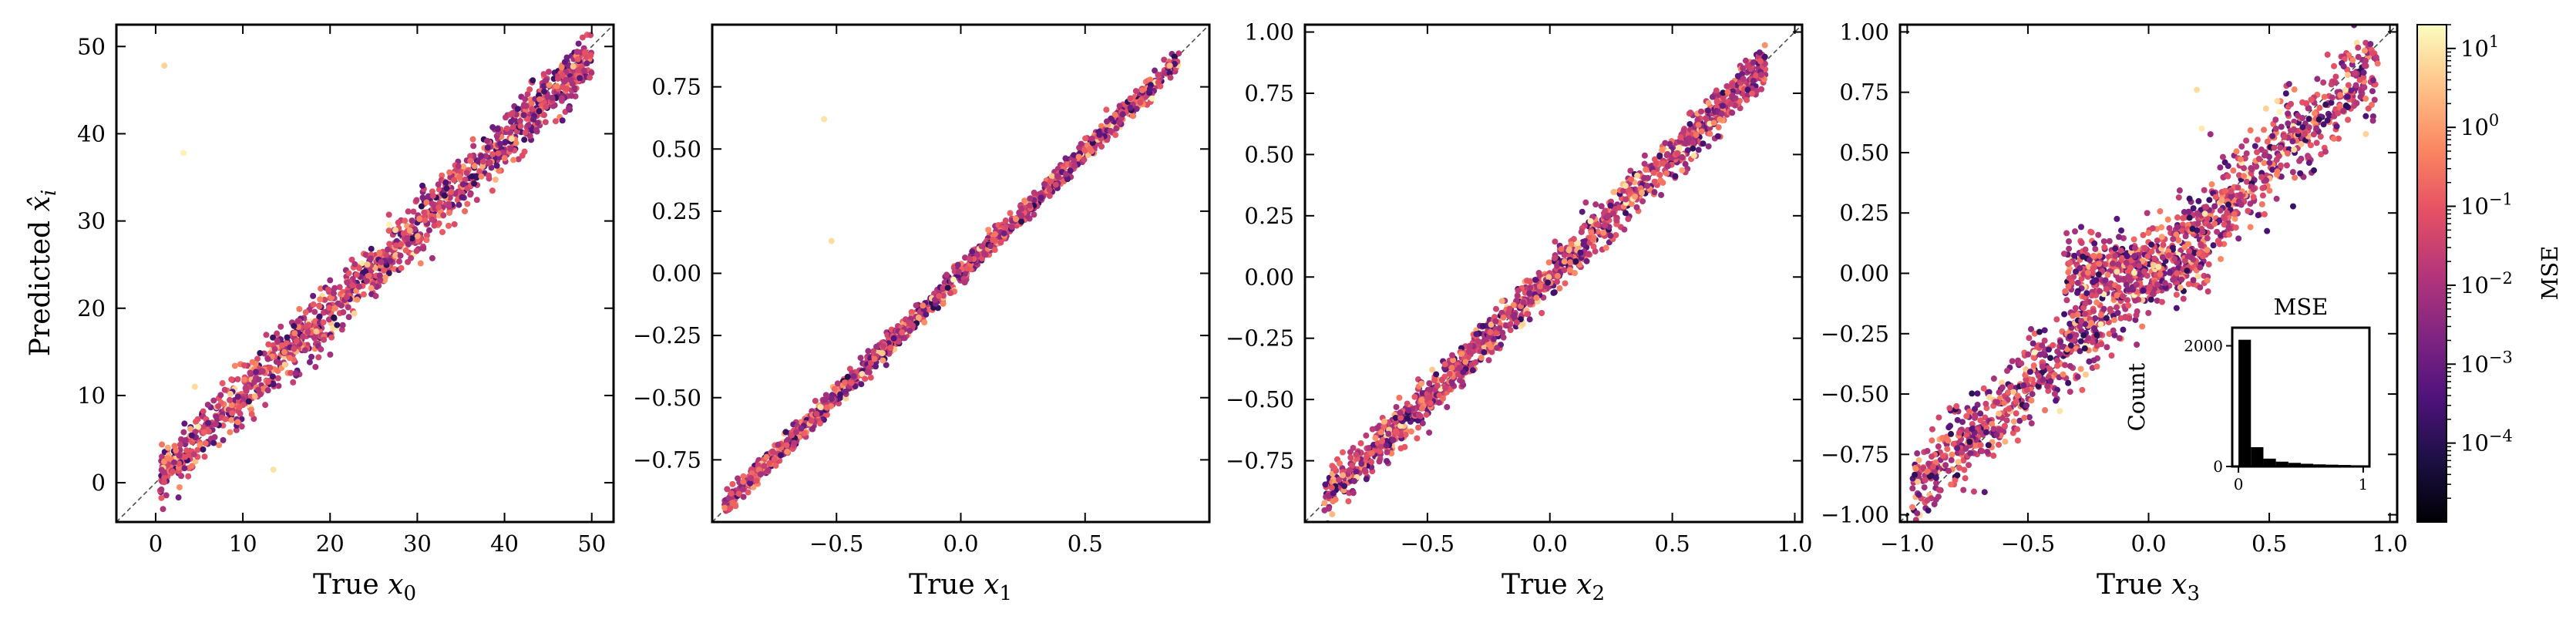 The image size is (2576, 623). What do you see at coordinates (676, 274) in the screenshot?
I see `y-tick-label: 0.00` at bounding box center [676, 274].